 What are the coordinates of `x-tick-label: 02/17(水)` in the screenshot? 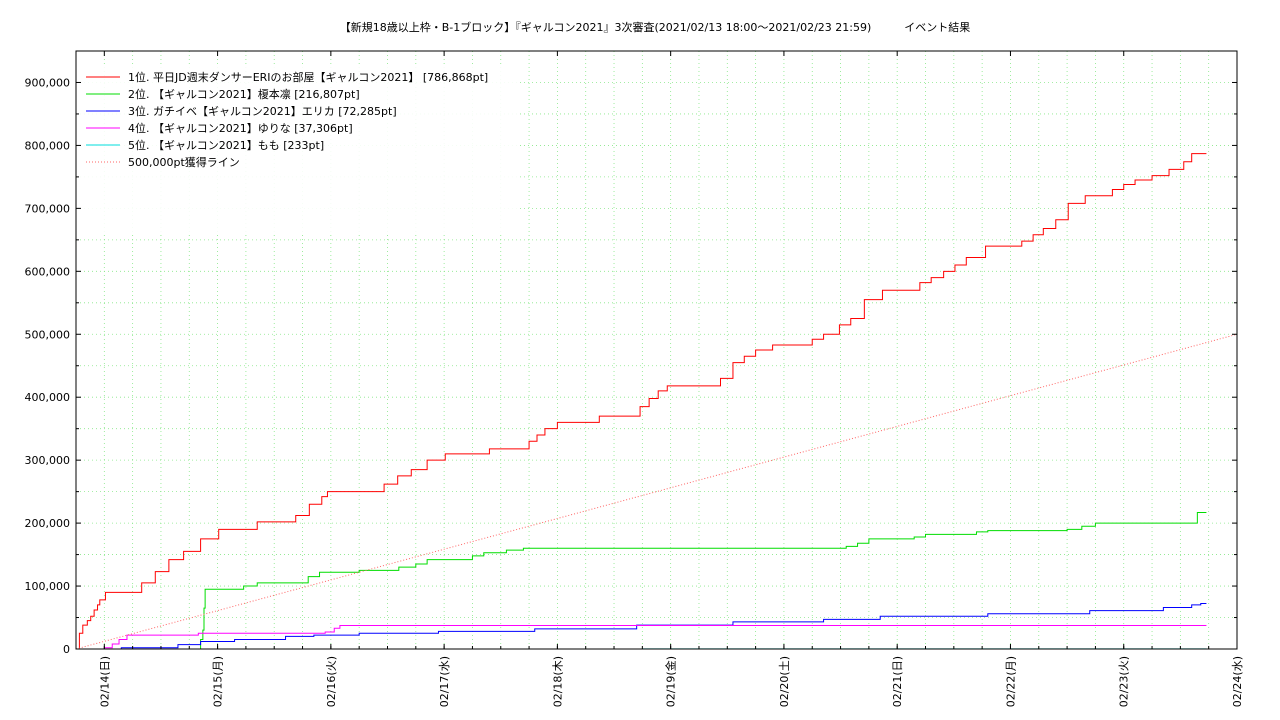 It's located at (444, 681).